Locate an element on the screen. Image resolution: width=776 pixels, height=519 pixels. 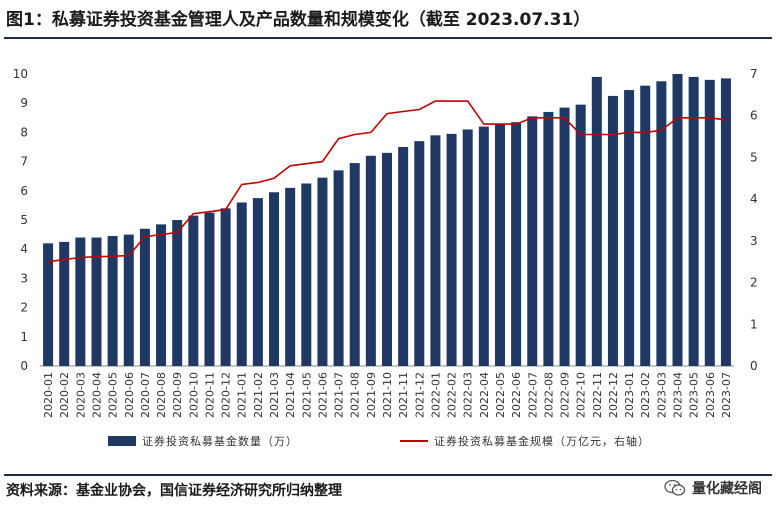
x-tick-label: 2020-05 is located at coordinates (113, 395).